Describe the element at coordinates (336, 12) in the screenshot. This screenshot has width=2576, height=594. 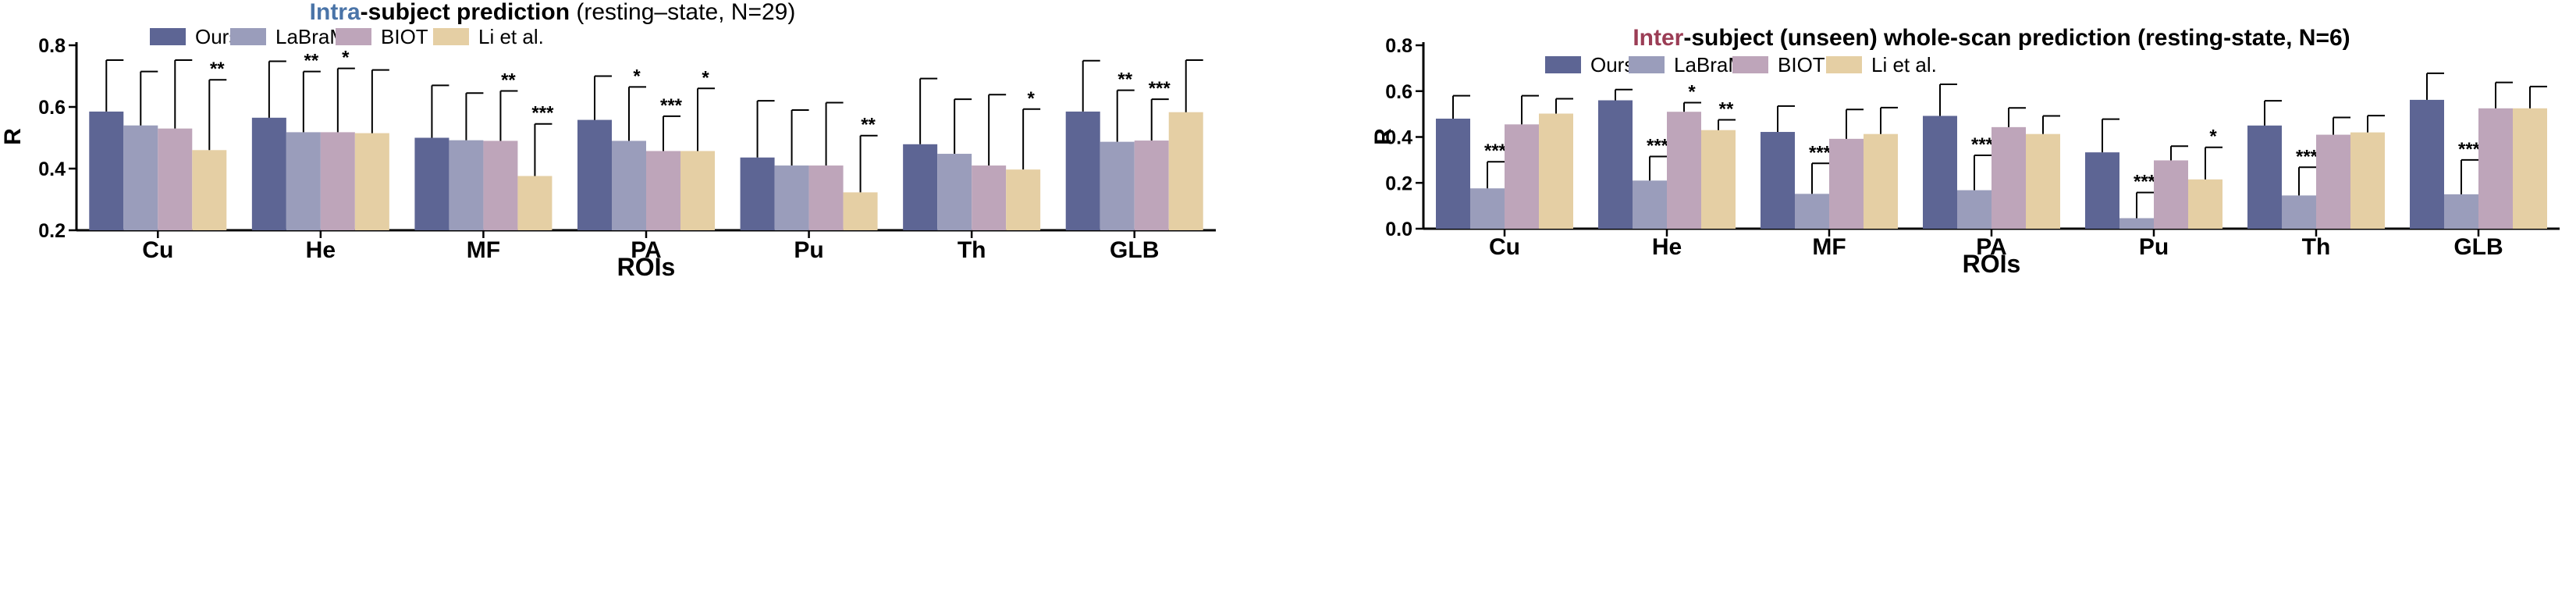
I see `title-accent: Intra` at that location.